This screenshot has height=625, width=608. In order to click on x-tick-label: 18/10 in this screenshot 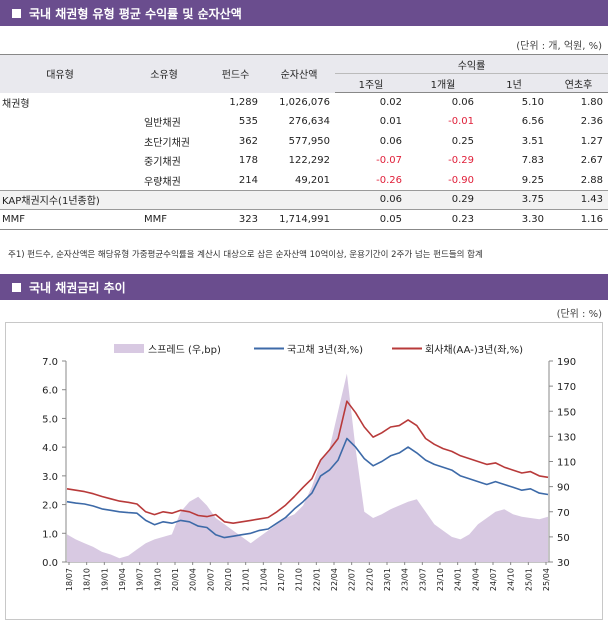, I will do `click(87, 579)`.